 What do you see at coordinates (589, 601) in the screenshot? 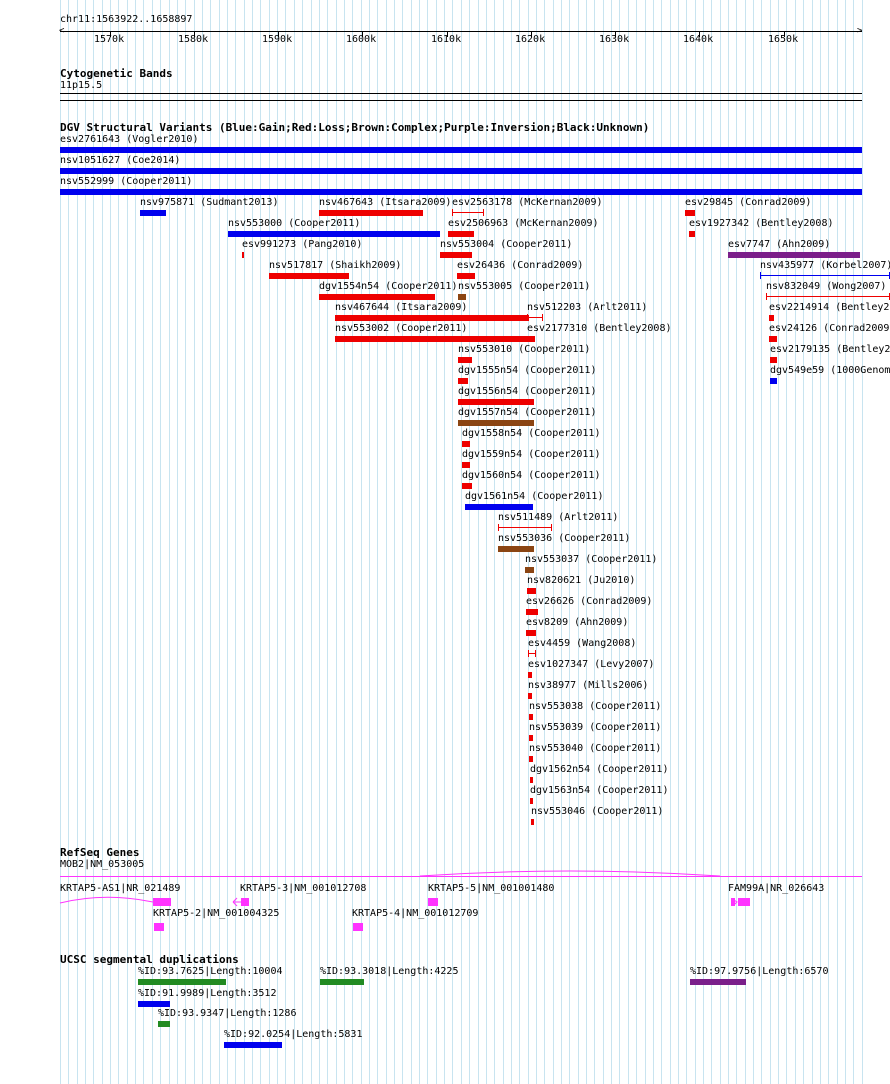
I see `dgv-variant-label: esv26626 (Conrad2009)` at bounding box center [589, 601].